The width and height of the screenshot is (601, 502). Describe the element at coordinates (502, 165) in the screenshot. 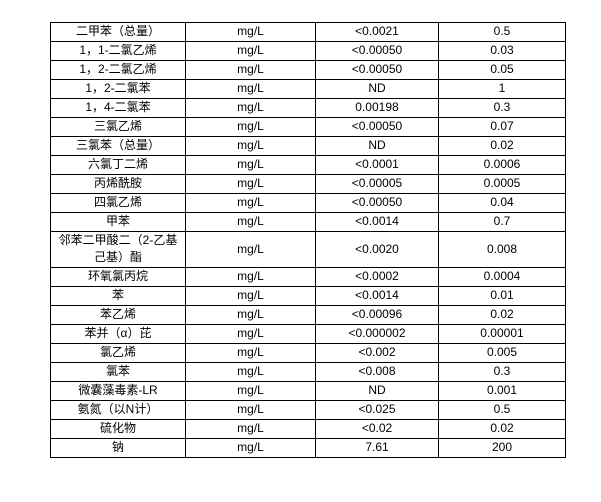

I see `limit-value-cell: 0.0006` at that location.